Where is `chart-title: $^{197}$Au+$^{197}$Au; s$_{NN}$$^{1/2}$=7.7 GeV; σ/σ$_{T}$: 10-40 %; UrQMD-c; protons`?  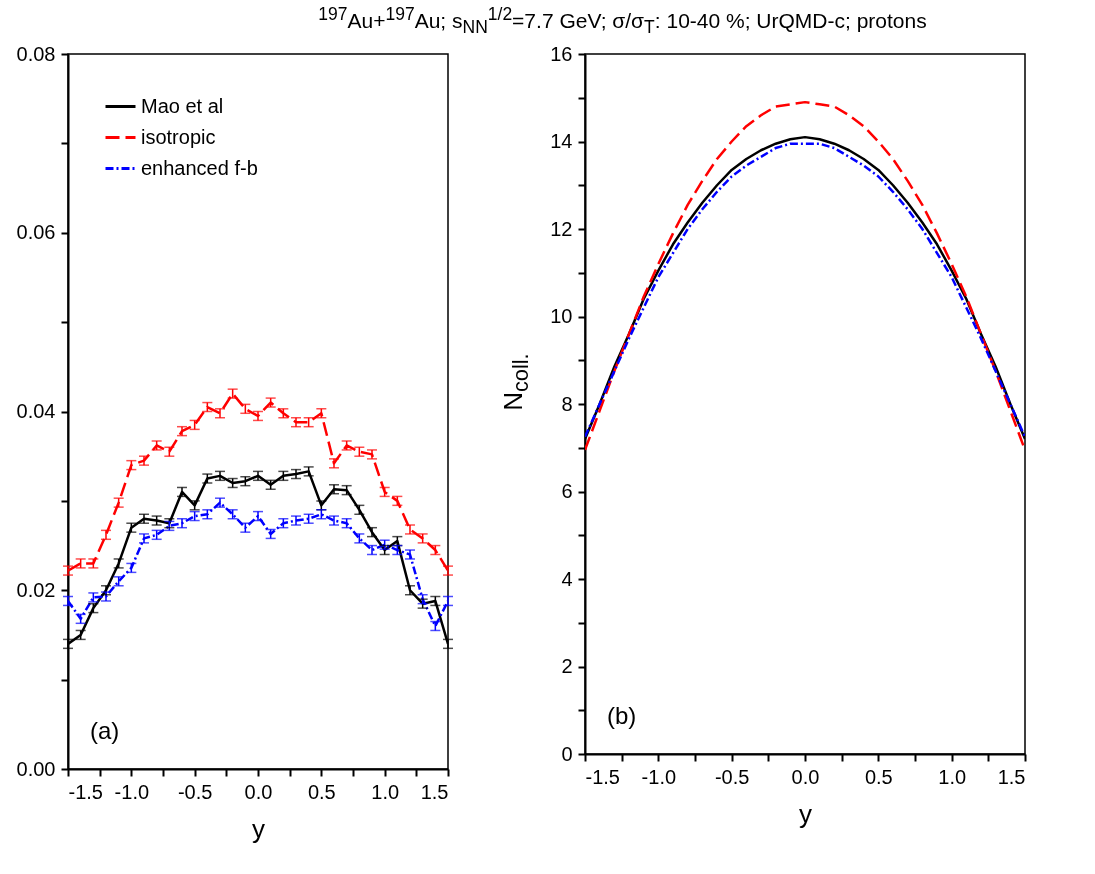 chart-title: $^{197}$Au+$^{197}$Au; s$_{NN}$$^{1/2}$=7.7 GeV; σ/σ$_{T}$: 10-40 %; UrQMD-c; protons is located at coordinates (622, 21).